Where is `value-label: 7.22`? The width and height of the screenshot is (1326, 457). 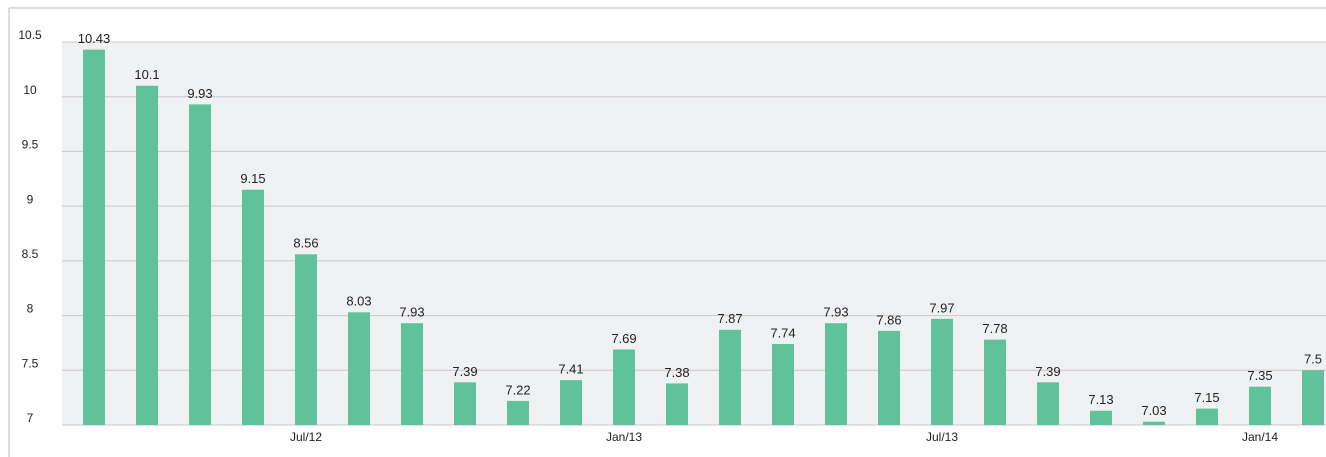 value-label: 7.22 is located at coordinates (517, 389).